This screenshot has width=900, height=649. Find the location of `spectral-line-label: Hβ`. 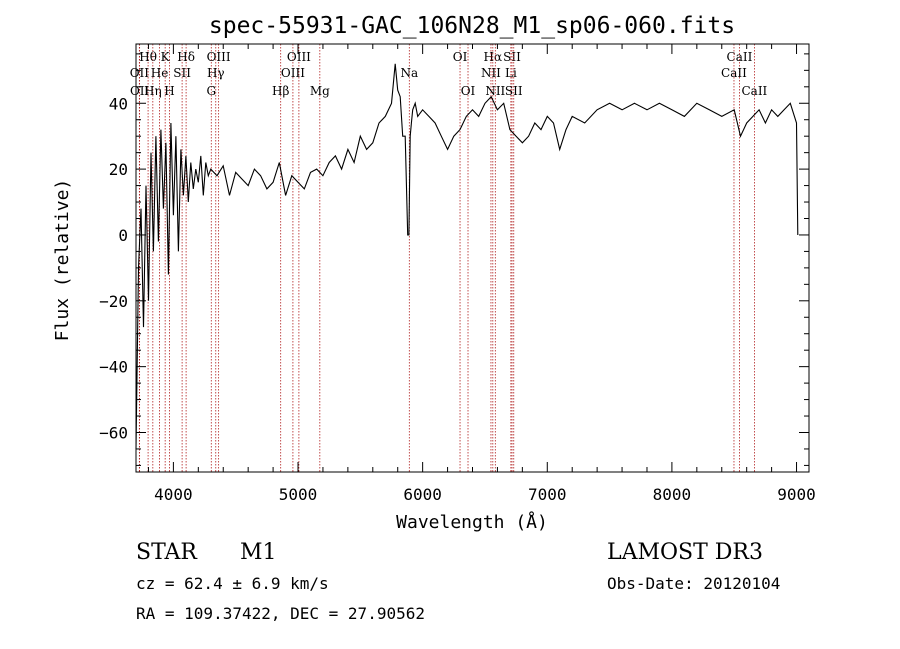

spectral-line-label: Hβ is located at coordinates (280, 91).